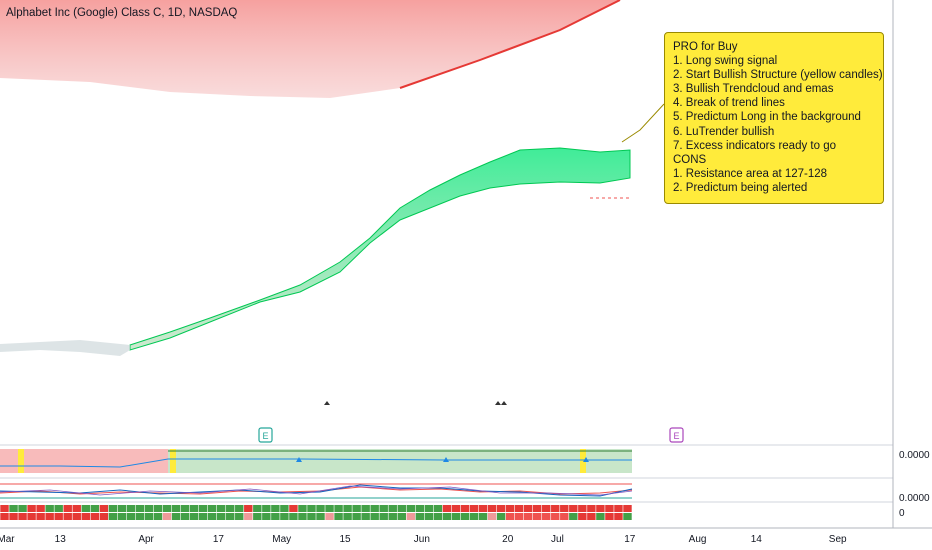 The width and height of the screenshot is (932, 550). Describe the element at coordinates (725, 61) in the screenshot. I see `note-line: 1. Long swing signal` at that location.